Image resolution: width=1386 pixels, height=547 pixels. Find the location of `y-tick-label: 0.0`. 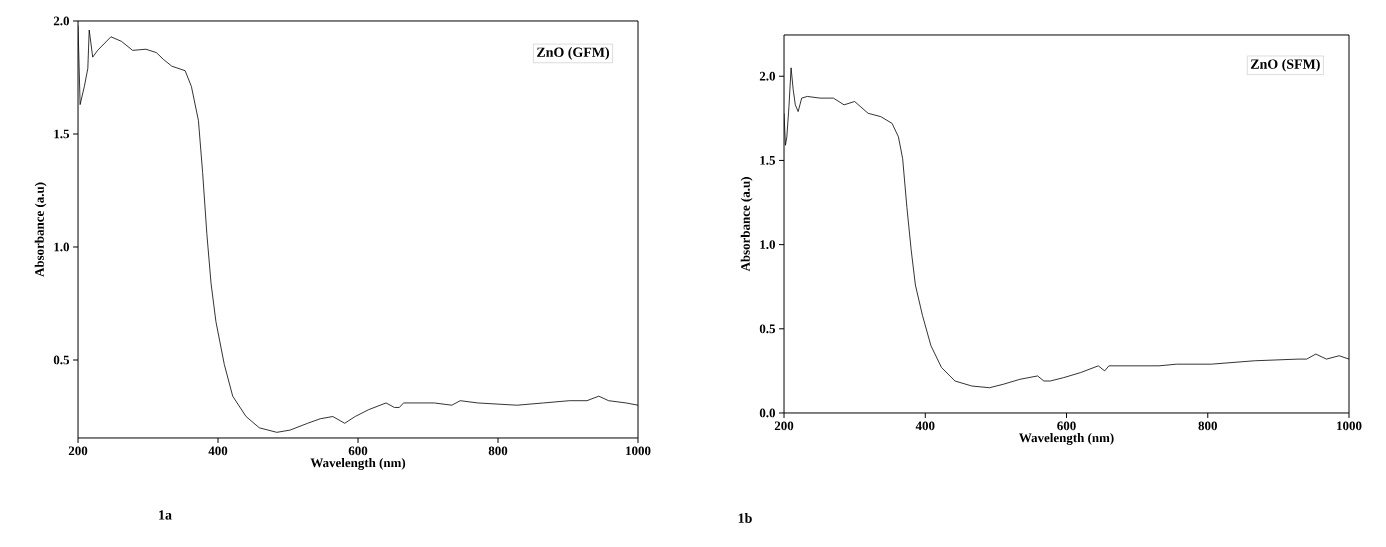

y-tick-label: 0.0 is located at coordinates (767, 413).